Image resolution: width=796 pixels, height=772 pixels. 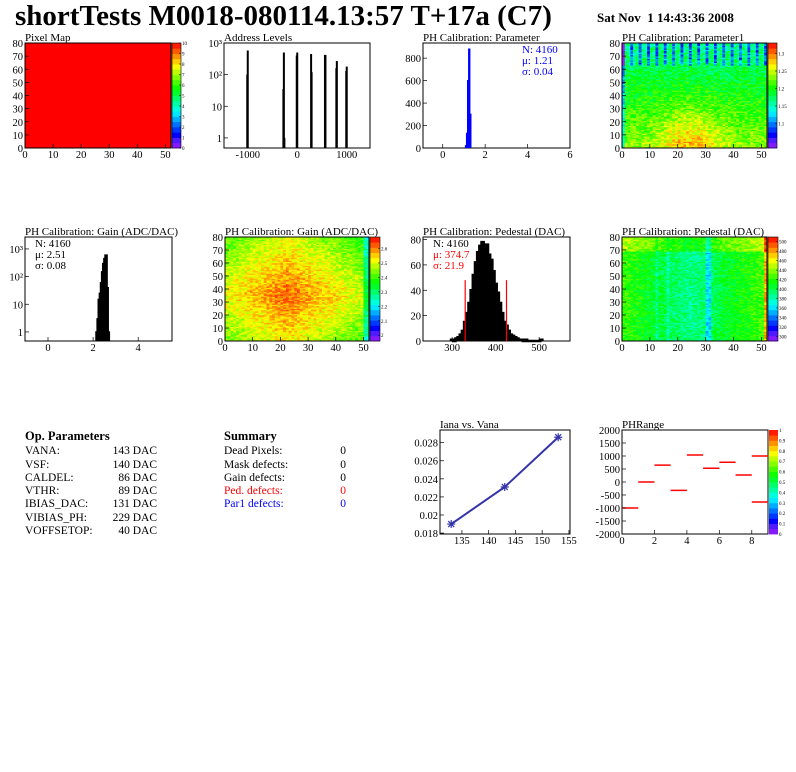 What do you see at coordinates (772, 98) in the screenshot?
I see `palette-swatch` at bounding box center [772, 98].